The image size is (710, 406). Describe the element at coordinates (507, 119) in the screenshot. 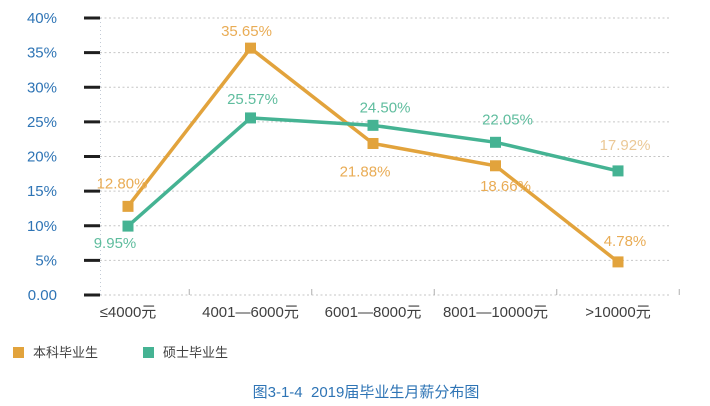

I see `data-label: 22.05%` at that location.